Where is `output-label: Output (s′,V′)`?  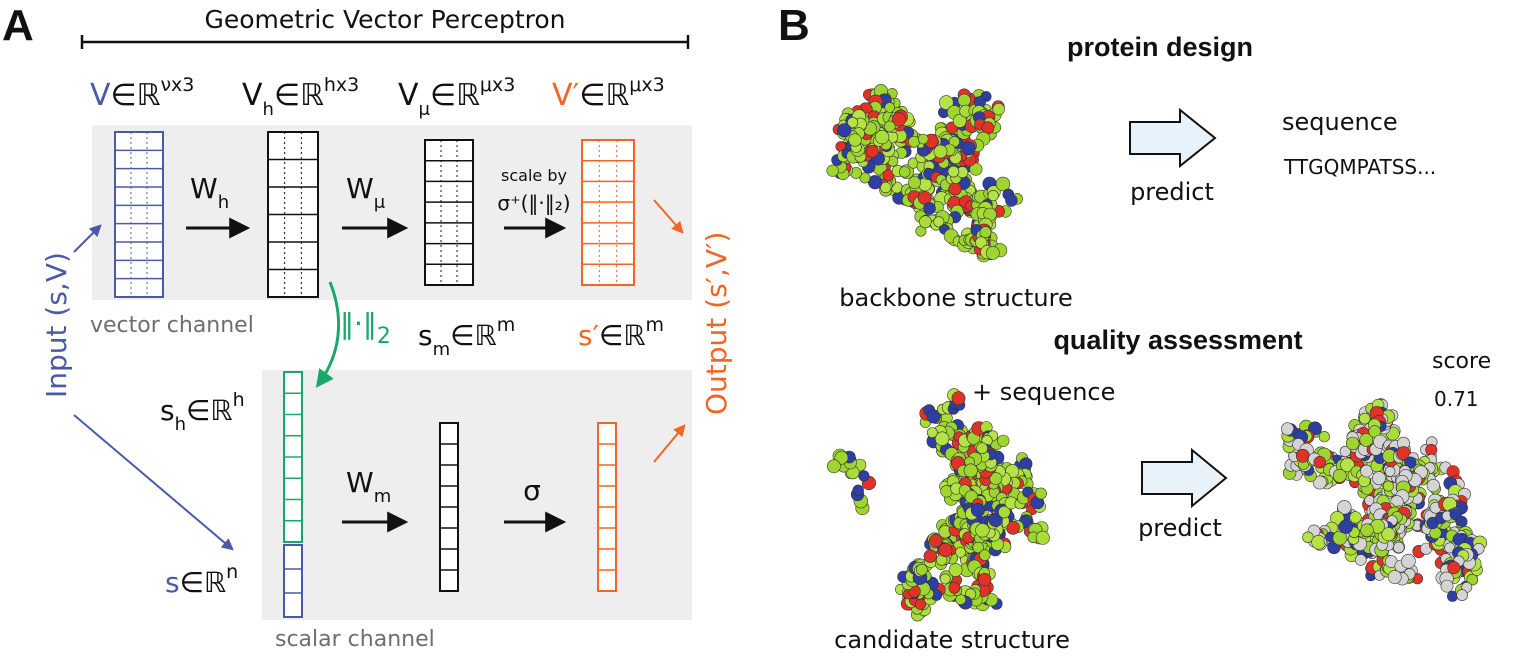 output-label: Output (s′,V′) is located at coordinates (716, 323).